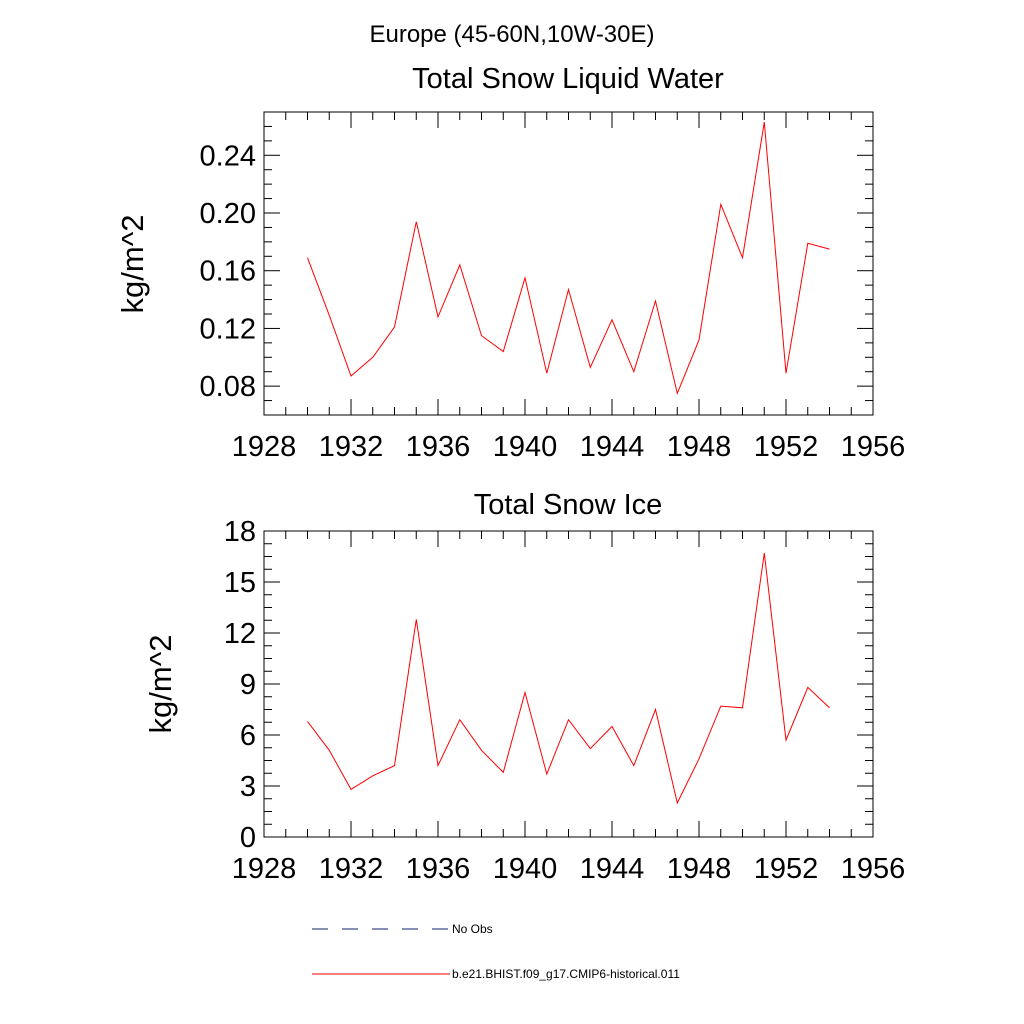  I want to click on y-tick-label: 0.16, so click(228, 272).